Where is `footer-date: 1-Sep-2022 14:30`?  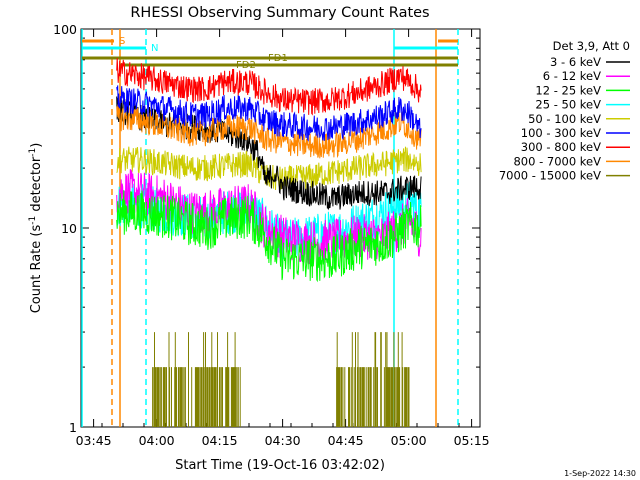
footer-date: 1-Sep-2022 14:30 is located at coordinates (600, 473).